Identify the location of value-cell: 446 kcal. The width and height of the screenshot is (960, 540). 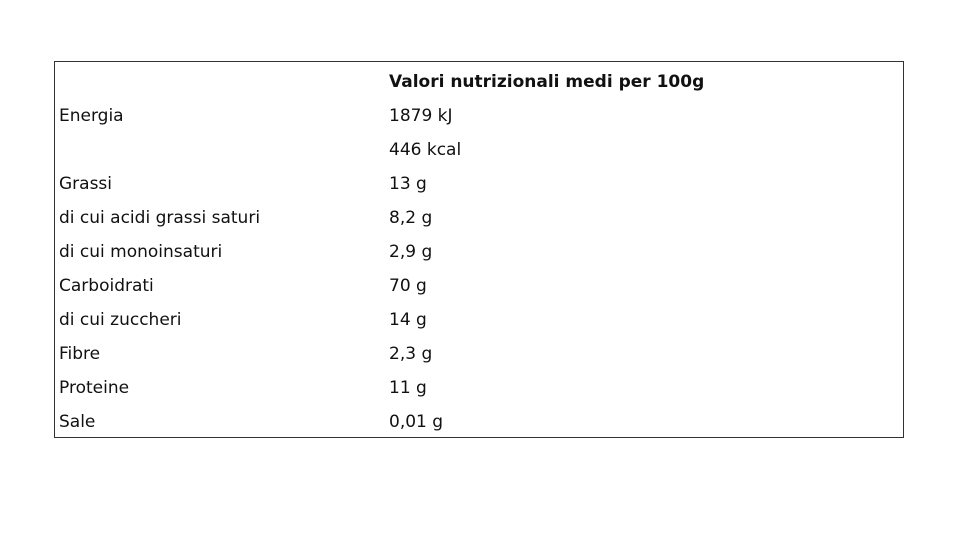
(425, 150).